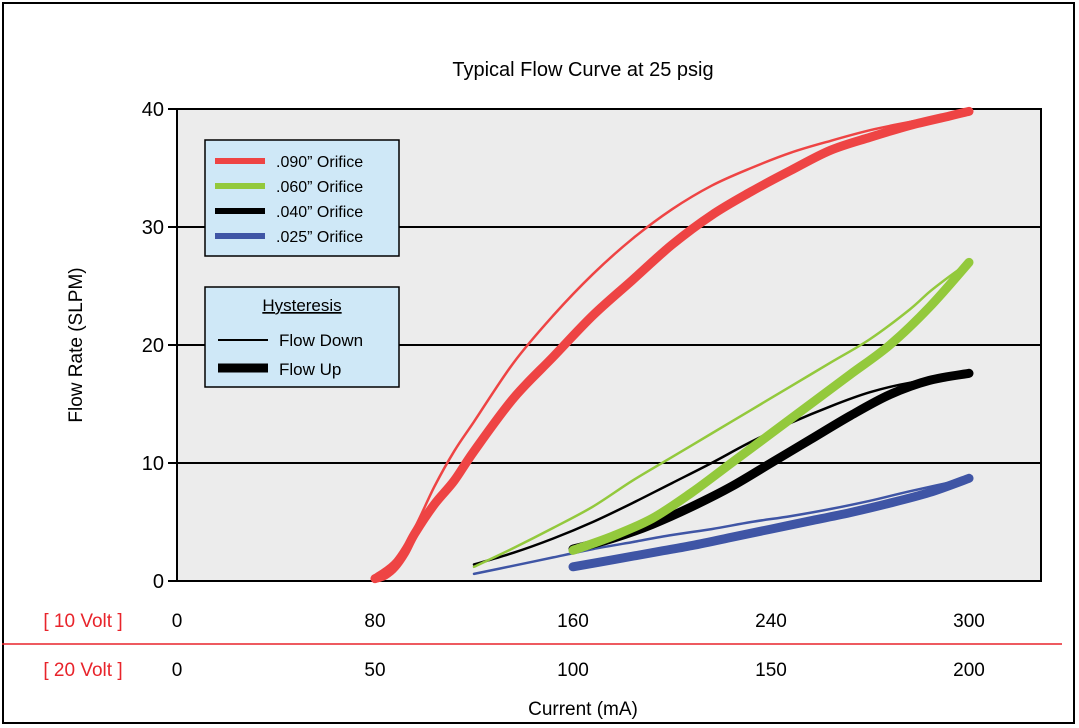 This screenshot has height=728, width=1079. I want to click on hysteresis-label-up: Flow Up, so click(310, 369).